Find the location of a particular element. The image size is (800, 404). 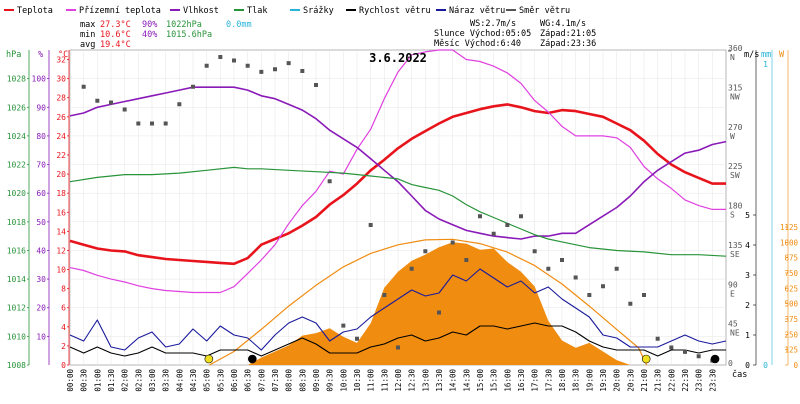

wind-dir-tick-compass: SE is located at coordinates (735, 254).